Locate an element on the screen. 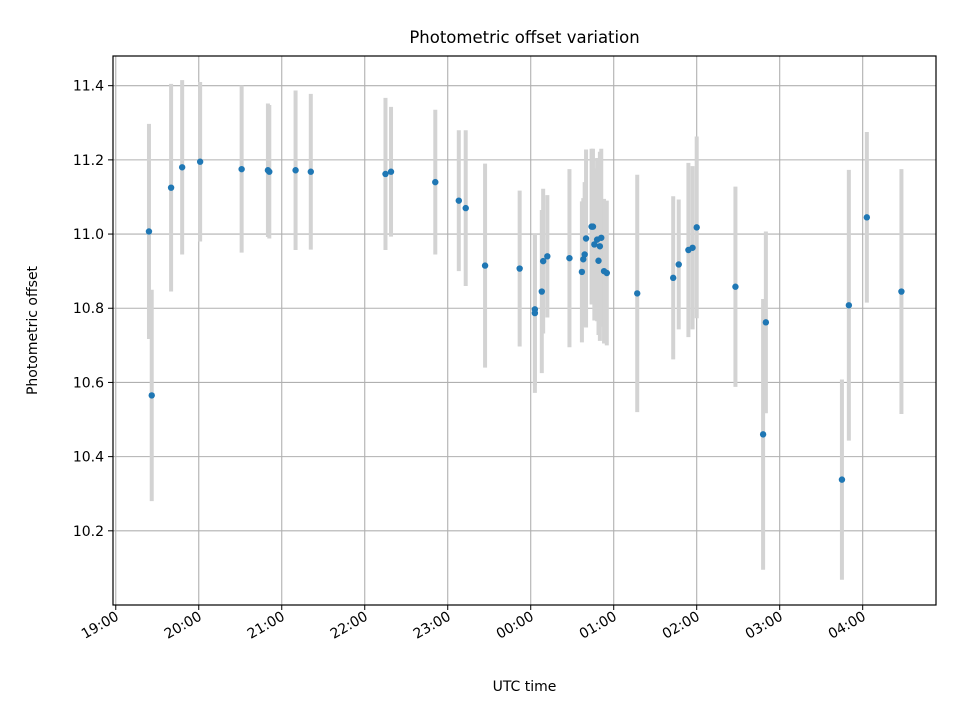 Image resolution: width=960 pixels, height=720 pixels. y-tick-label: 10.8 is located at coordinates (88, 309).